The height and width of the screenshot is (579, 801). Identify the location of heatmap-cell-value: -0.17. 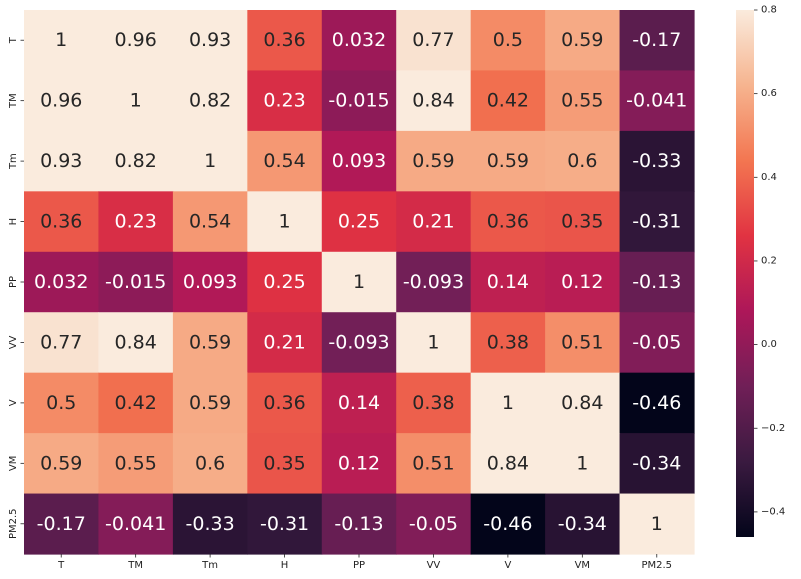
(656, 40).